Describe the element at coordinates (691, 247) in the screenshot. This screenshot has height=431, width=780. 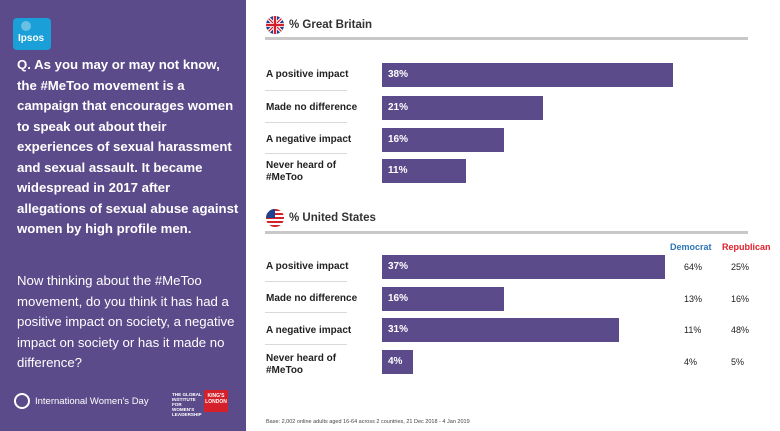
I see `democrat-column-header: Democrat` at that location.